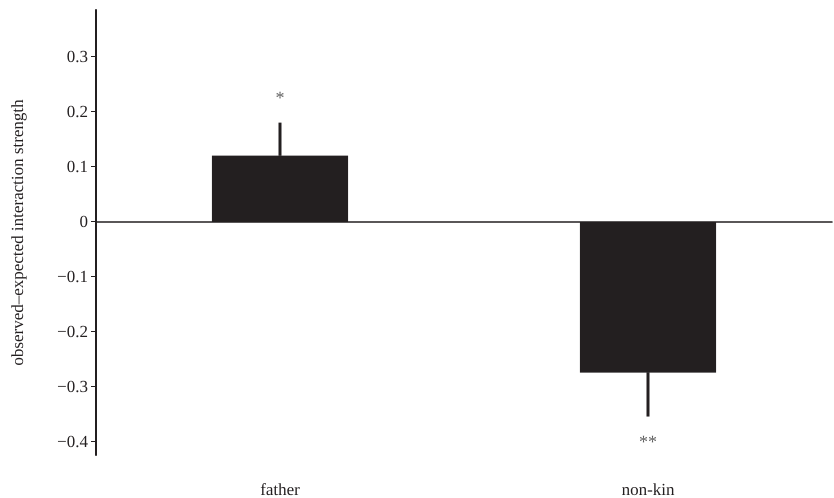 The height and width of the screenshot is (498, 834). What do you see at coordinates (72, 276) in the screenshot?
I see `y-tick-label: −0.1` at bounding box center [72, 276].